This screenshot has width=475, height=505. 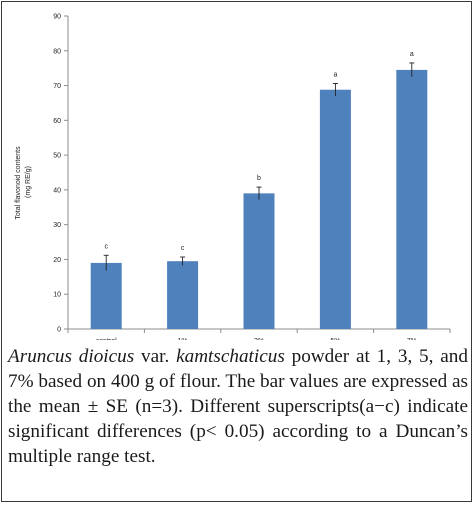 What do you see at coordinates (61, 174) in the screenshot?
I see `y-axis: 0 10 20 30 40 50 60 70 80 90` at bounding box center [61, 174].